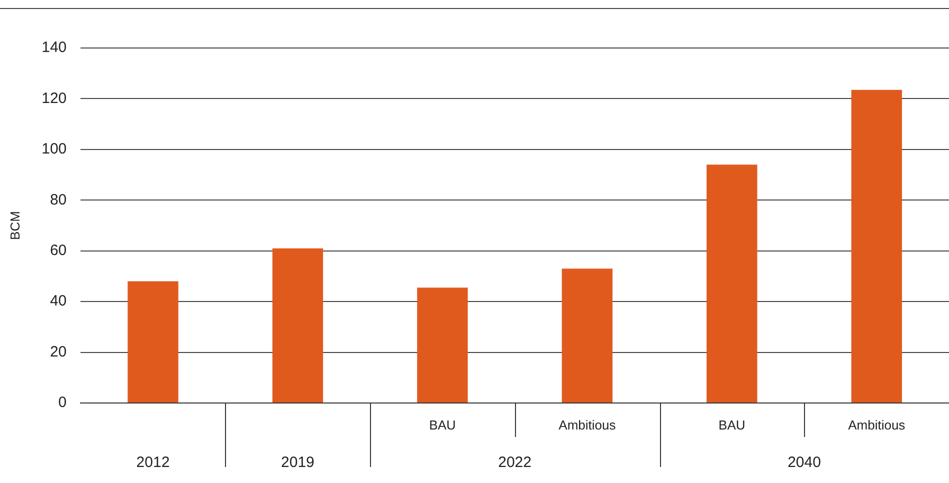 The width and height of the screenshot is (949, 483). Describe the element at coordinates (58, 301) in the screenshot. I see `y-tick-label: 40` at that location.